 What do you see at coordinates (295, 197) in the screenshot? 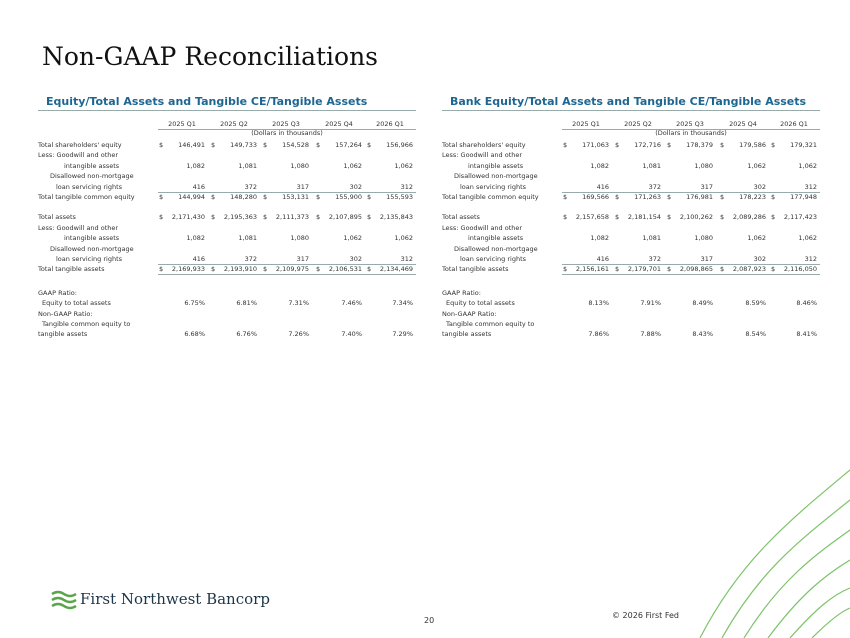
I see `table-value: 153,131` at bounding box center [295, 197].